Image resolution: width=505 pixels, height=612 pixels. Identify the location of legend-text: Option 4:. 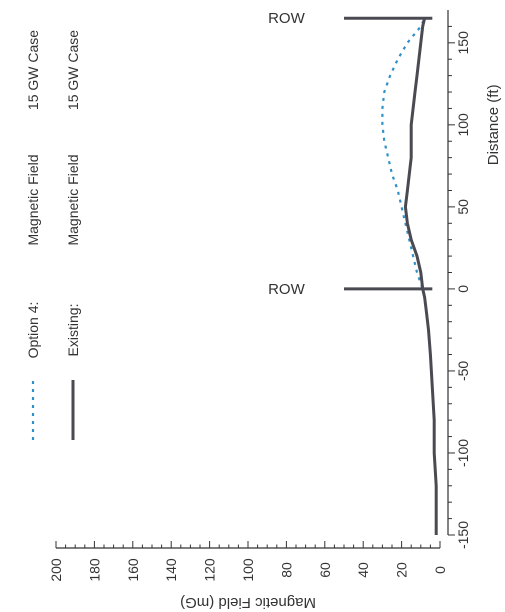
(33, 330).